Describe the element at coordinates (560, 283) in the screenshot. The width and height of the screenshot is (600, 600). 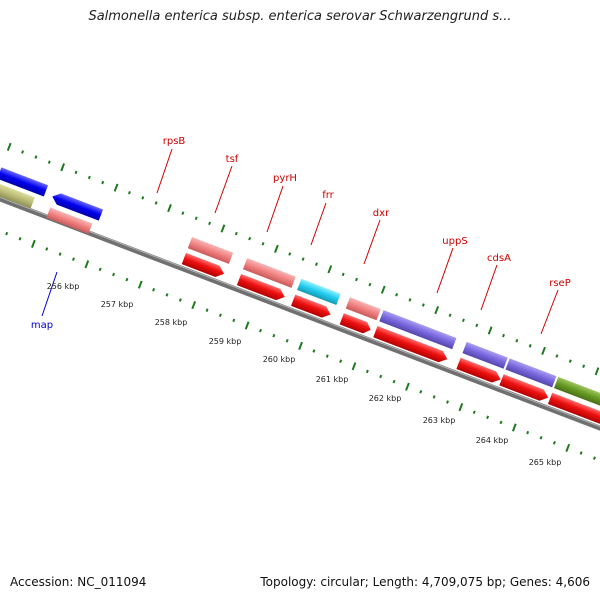
I see `gene-label-rseP: rseP` at that location.